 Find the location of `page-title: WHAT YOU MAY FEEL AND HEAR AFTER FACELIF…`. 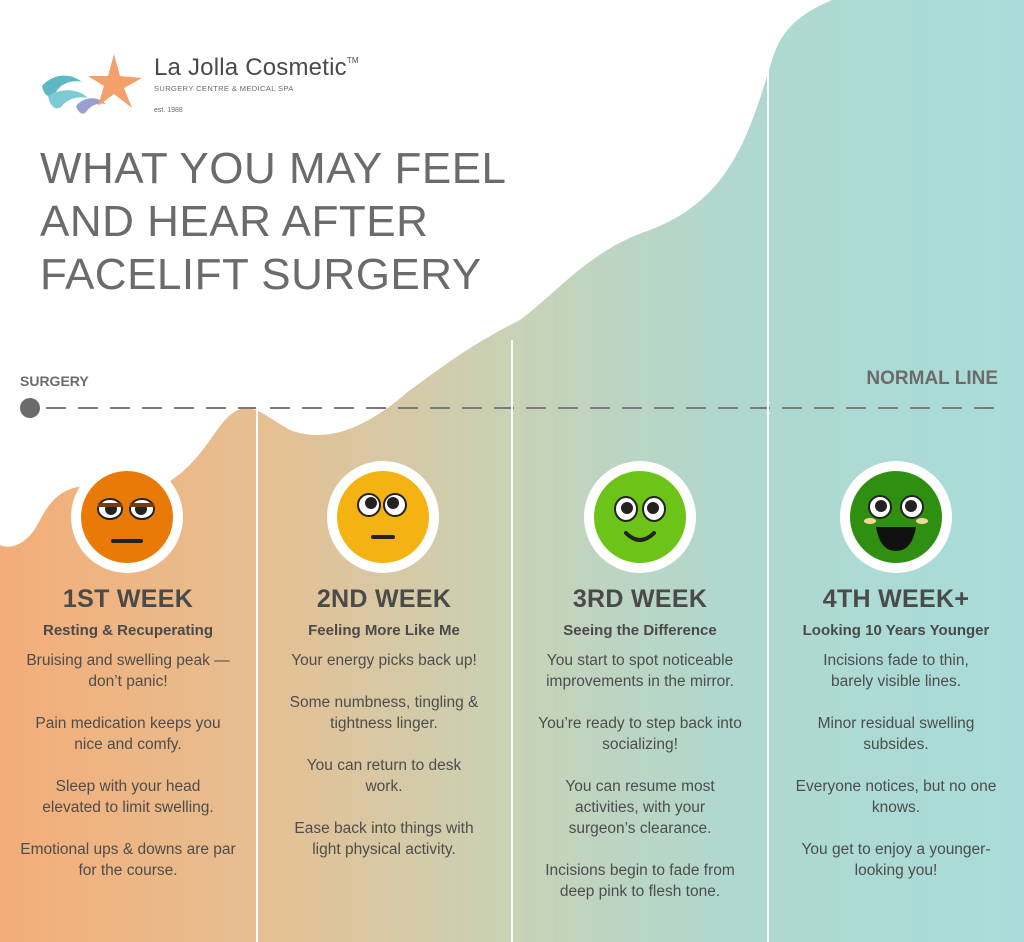

page-title: WHAT YOU MAY FEEL AND HEAR AFTER FACELIF… is located at coordinates (300, 221).